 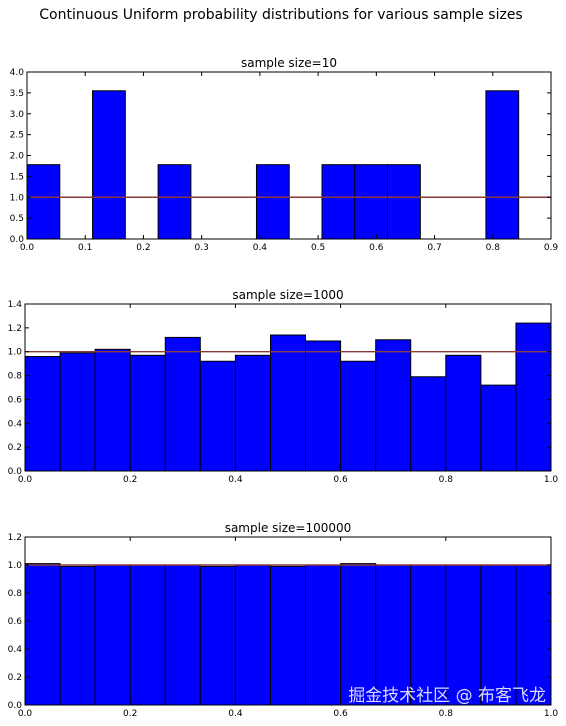 What do you see at coordinates (289, 63) in the screenshot?
I see `subplot-title: sample size=10` at bounding box center [289, 63].